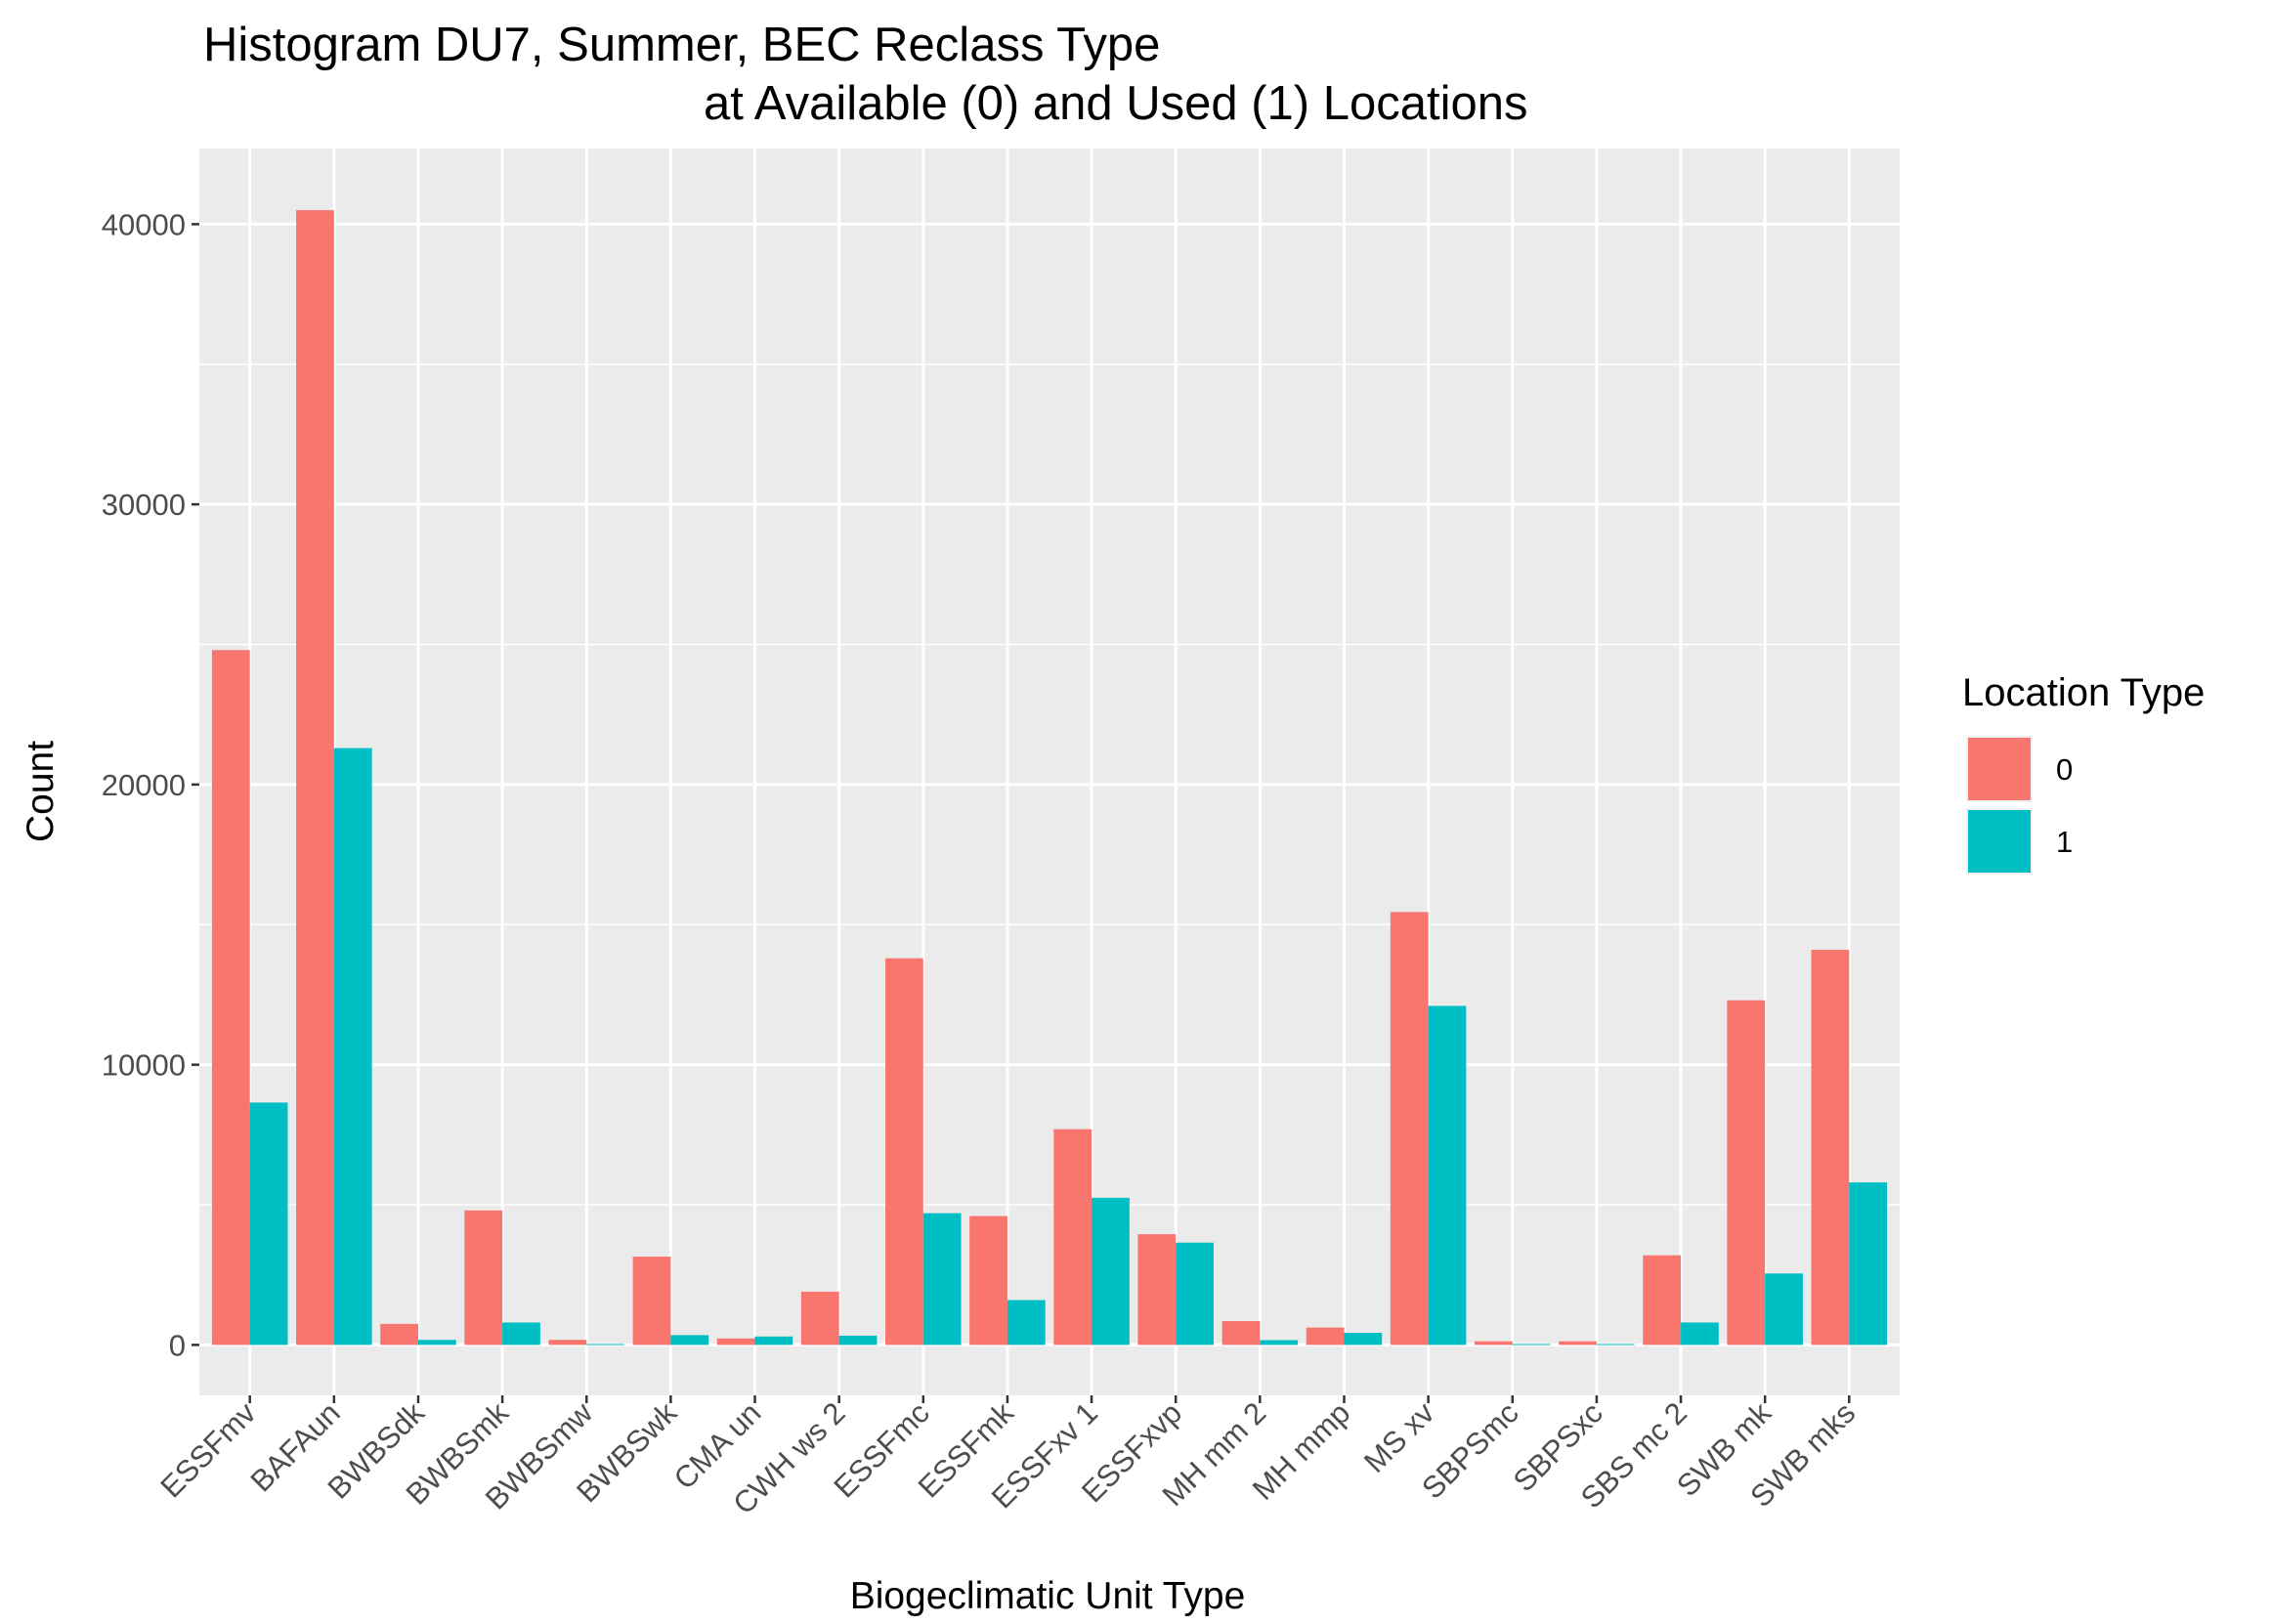 The width and height of the screenshot is (2271, 1624). I want to click on bar-1-BWBSdk, so click(436, 1343).